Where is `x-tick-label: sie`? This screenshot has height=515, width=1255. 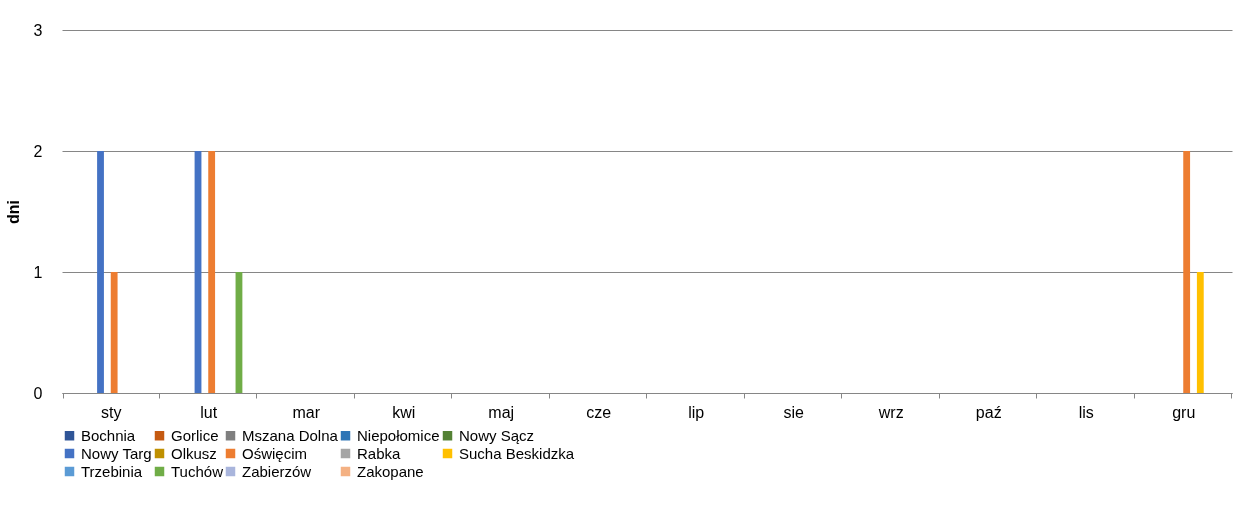 x-tick-label: sie is located at coordinates (794, 412).